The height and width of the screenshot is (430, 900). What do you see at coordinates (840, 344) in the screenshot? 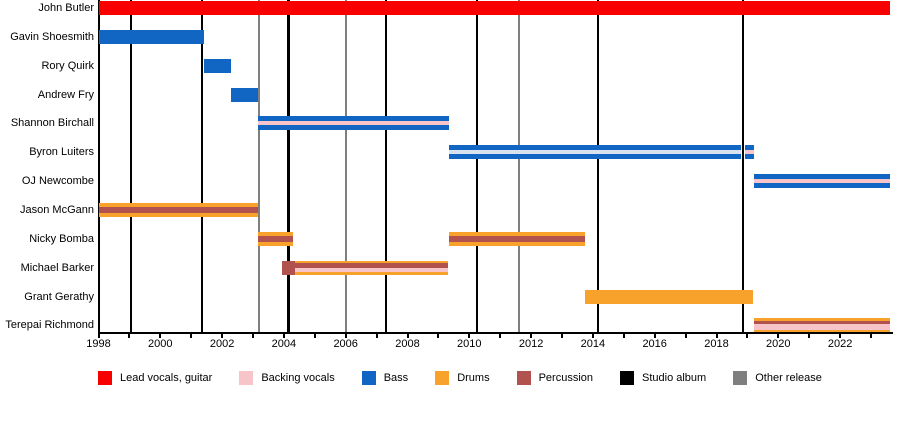
I see `x-axis-year-label: 2022` at bounding box center [840, 344].